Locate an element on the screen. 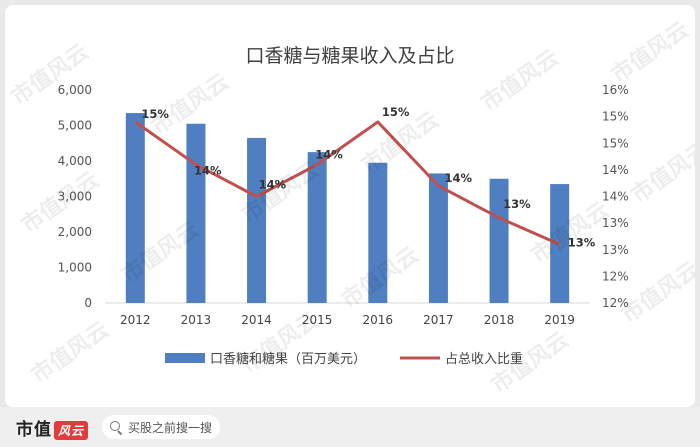  y-left-tick-label: 3,000 is located at coordinates (75, 197).